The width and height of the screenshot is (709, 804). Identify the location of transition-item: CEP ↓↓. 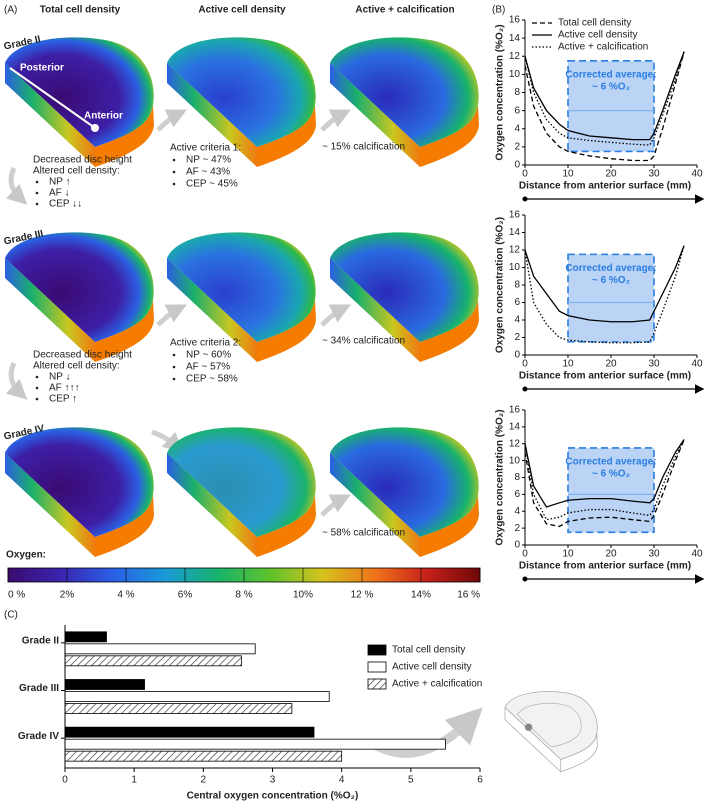
(65, 204).